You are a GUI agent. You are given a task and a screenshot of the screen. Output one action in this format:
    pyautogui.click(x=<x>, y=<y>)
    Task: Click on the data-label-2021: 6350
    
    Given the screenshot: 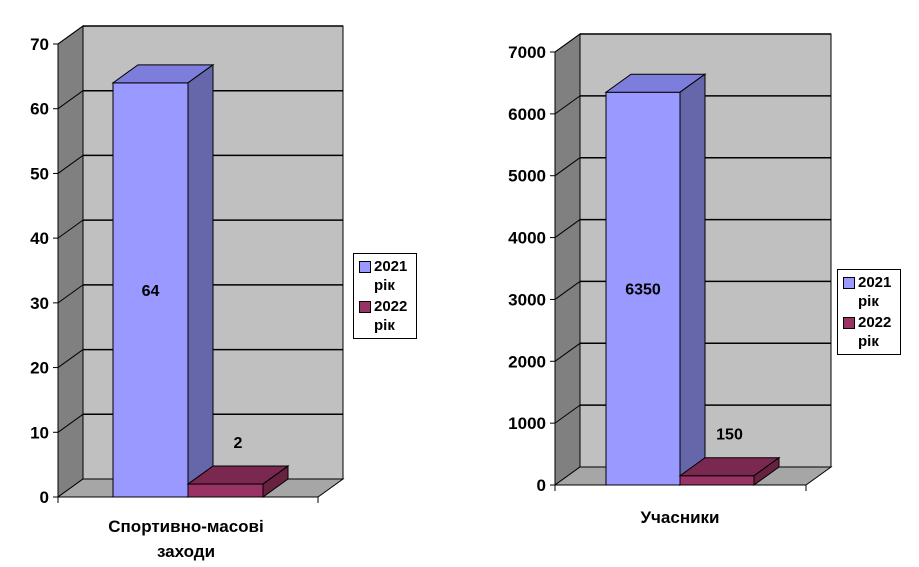 What is the action you would take?
    pyautogui.click(x=643, y=290)
    